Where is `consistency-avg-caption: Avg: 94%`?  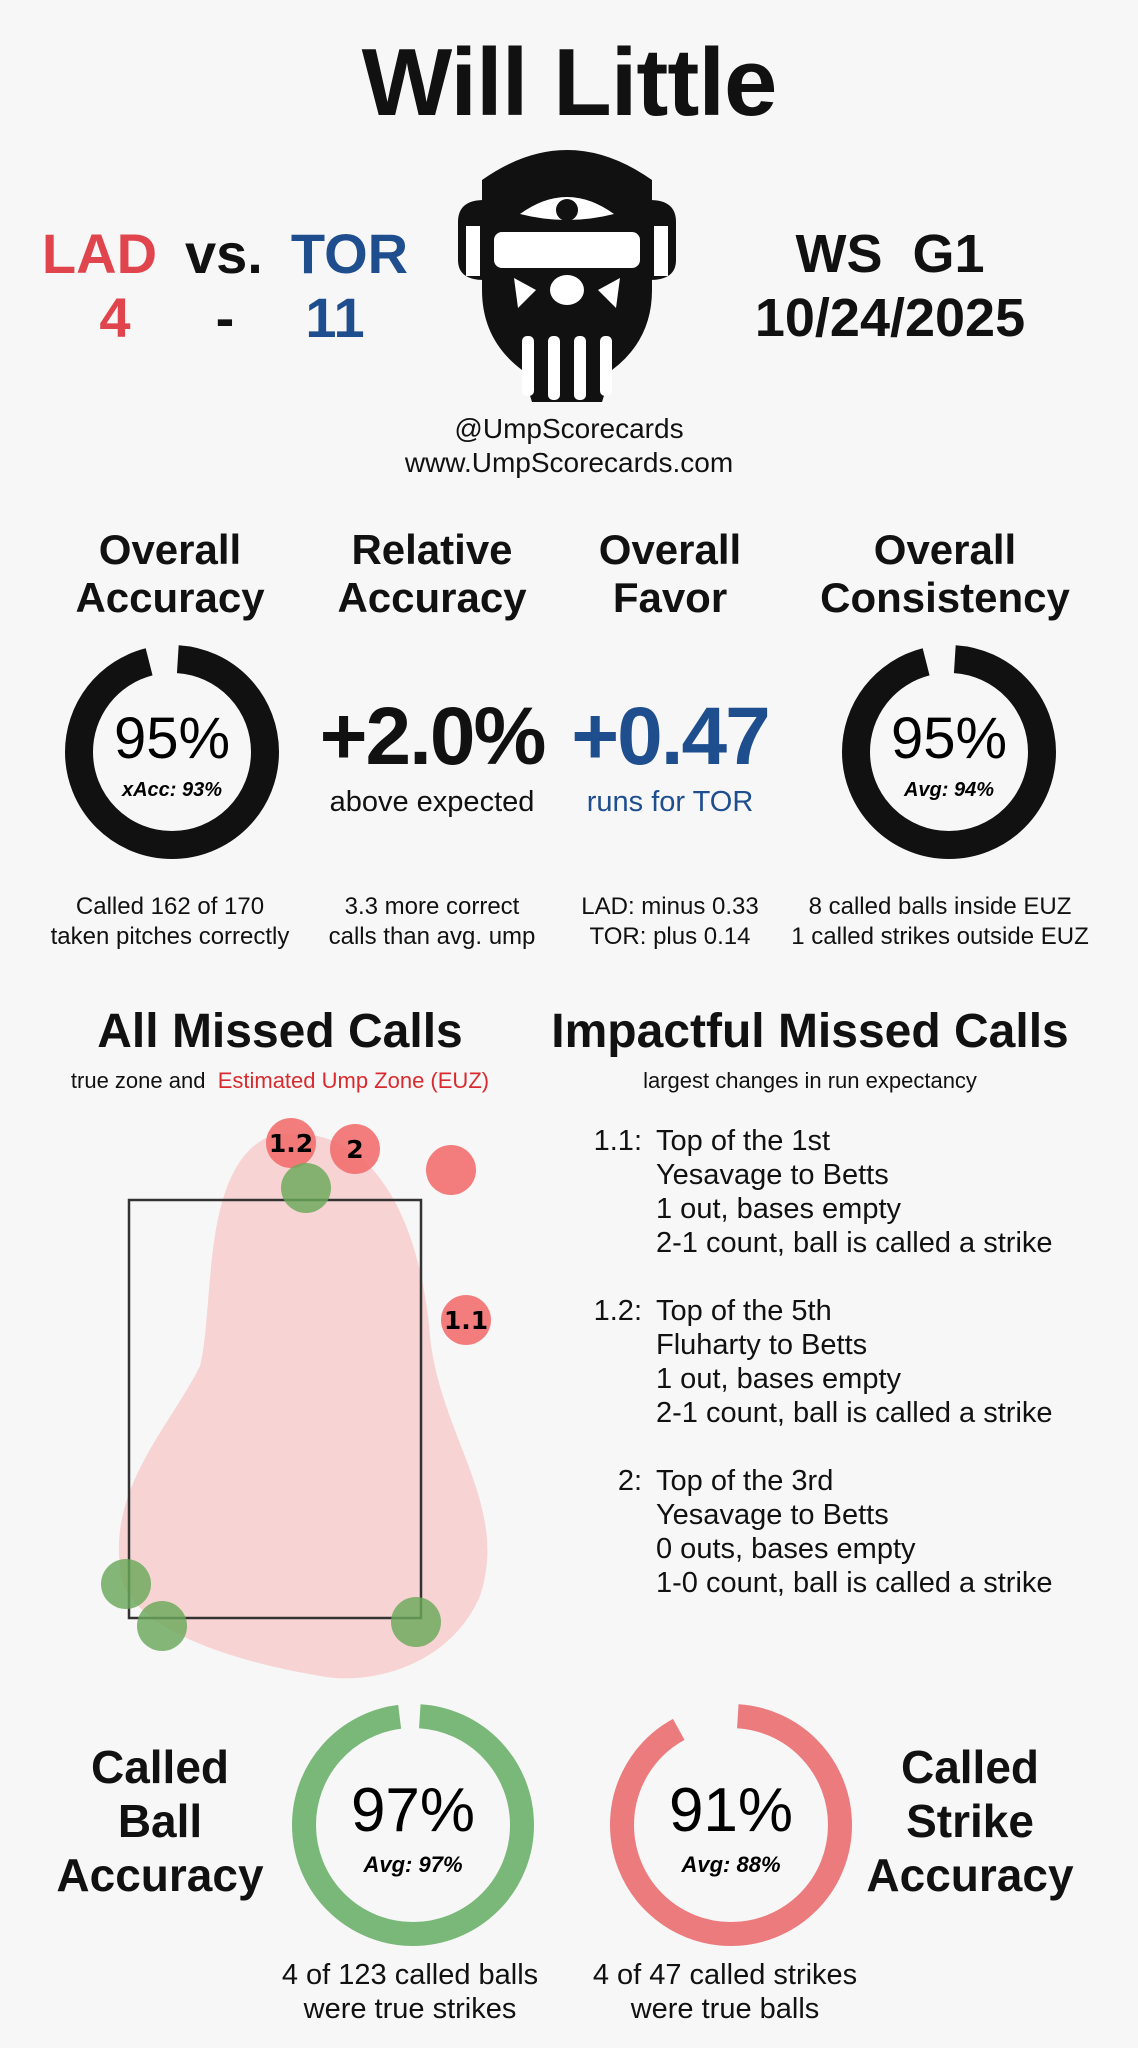 consistency-avg-caption: Avg: 94% is located at coordinates (948, 790).